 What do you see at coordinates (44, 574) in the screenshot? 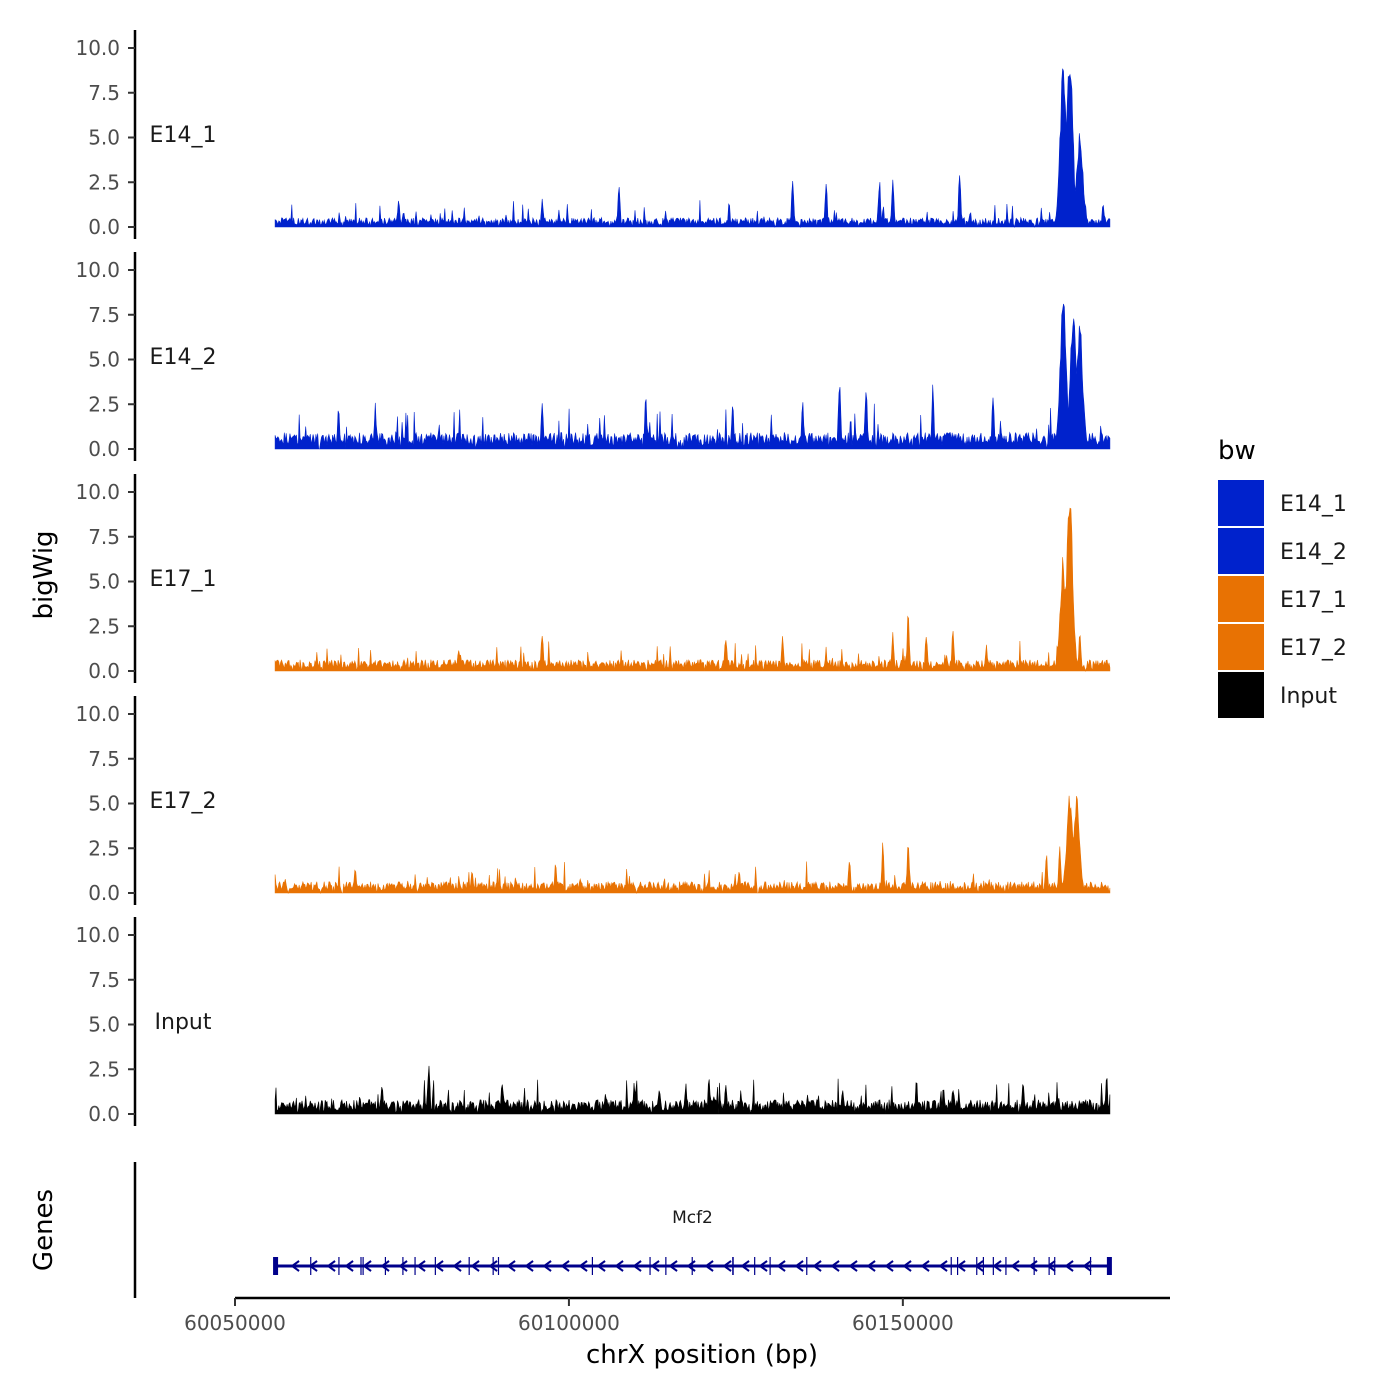
I see `y-axis-title: bigWig` at bounding box center [44, 574].